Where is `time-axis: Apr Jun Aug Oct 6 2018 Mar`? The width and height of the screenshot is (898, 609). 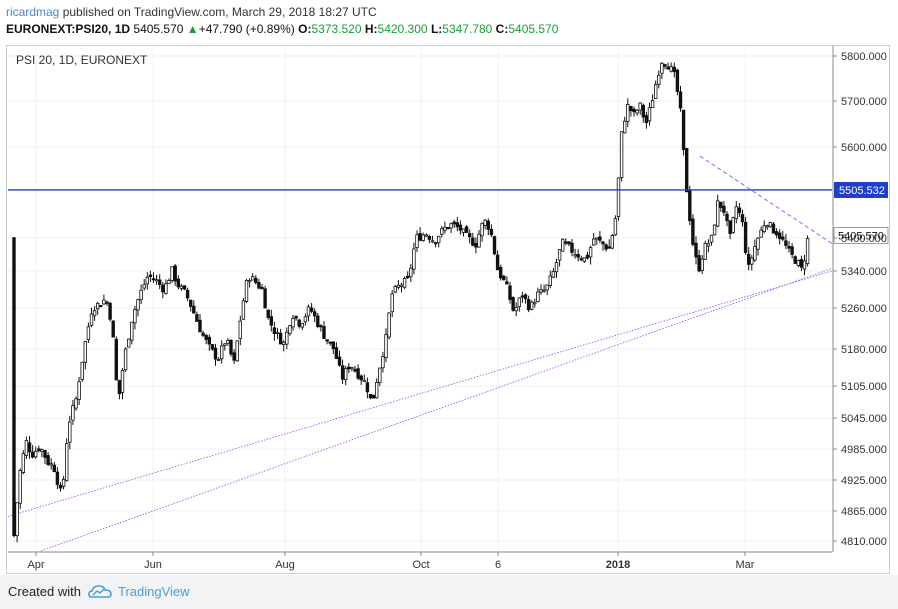 time-axis: Apr Jun Aug Oct 6 2018 Mar is located at coordinates (420, 561).